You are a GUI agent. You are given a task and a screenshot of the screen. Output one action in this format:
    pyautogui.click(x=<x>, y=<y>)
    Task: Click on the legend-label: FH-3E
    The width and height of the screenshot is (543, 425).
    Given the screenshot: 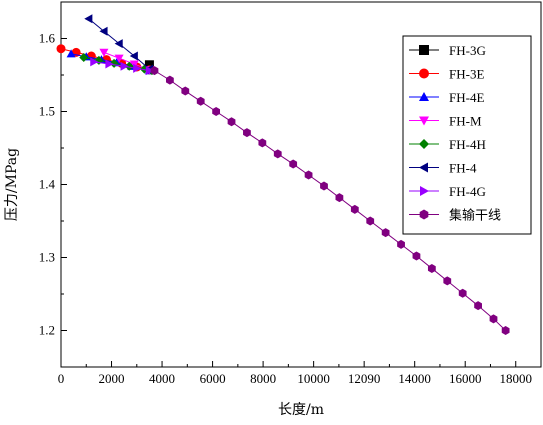 What is the action you would take?
    pyautogui.click(x=466, y=74)
    